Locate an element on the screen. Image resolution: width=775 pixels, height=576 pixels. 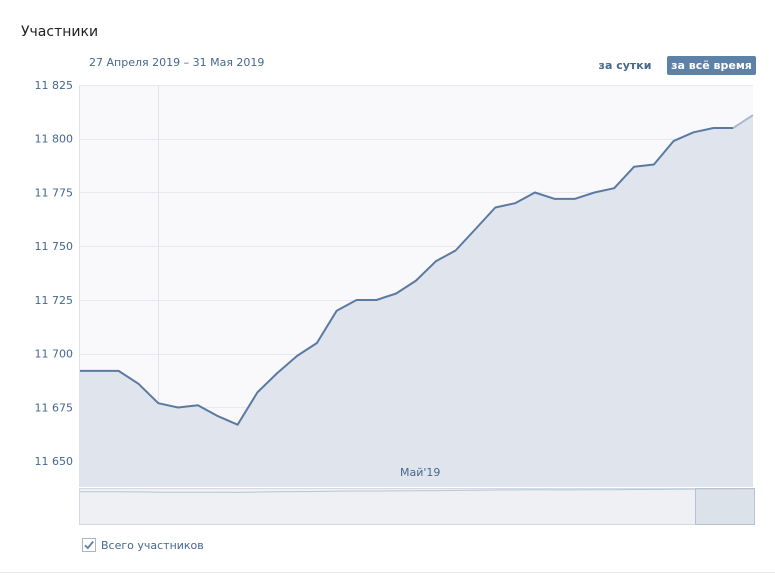
y-tick-label: 11 650 is located at coordinates (54, 461).